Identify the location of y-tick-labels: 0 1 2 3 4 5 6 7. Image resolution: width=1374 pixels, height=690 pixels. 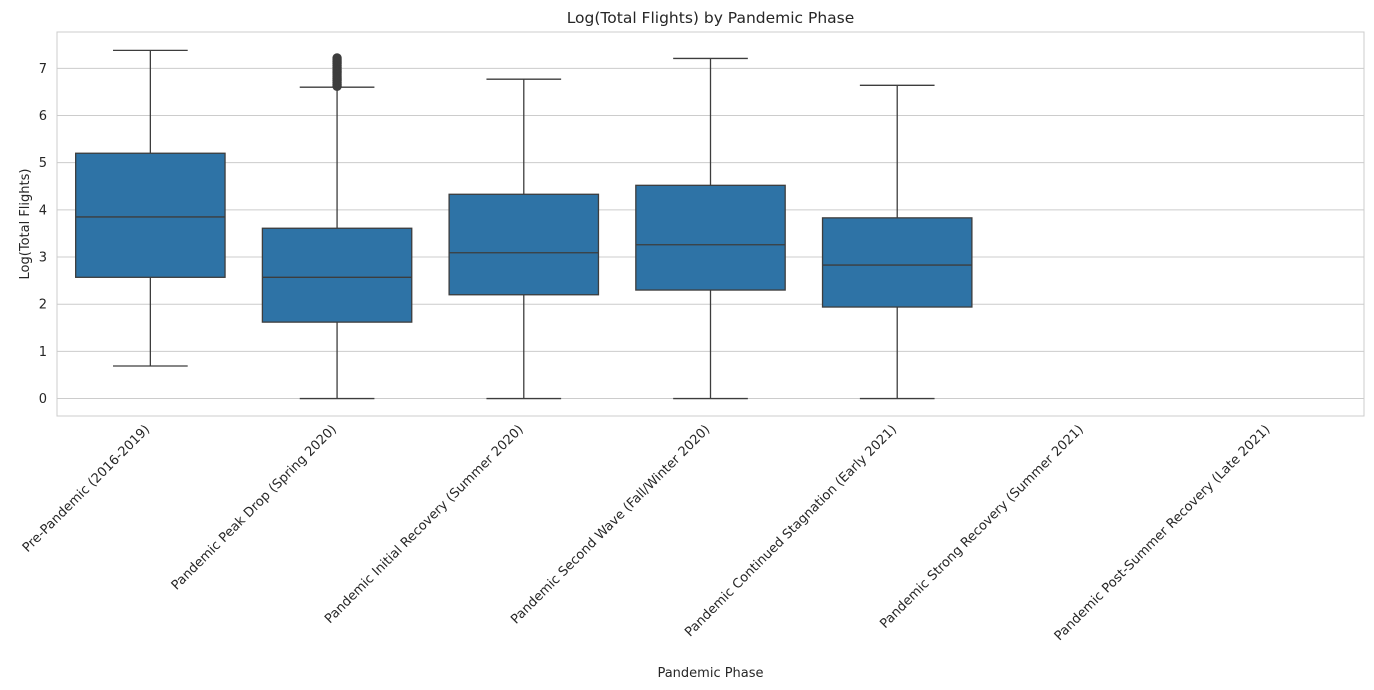
(43, 234).